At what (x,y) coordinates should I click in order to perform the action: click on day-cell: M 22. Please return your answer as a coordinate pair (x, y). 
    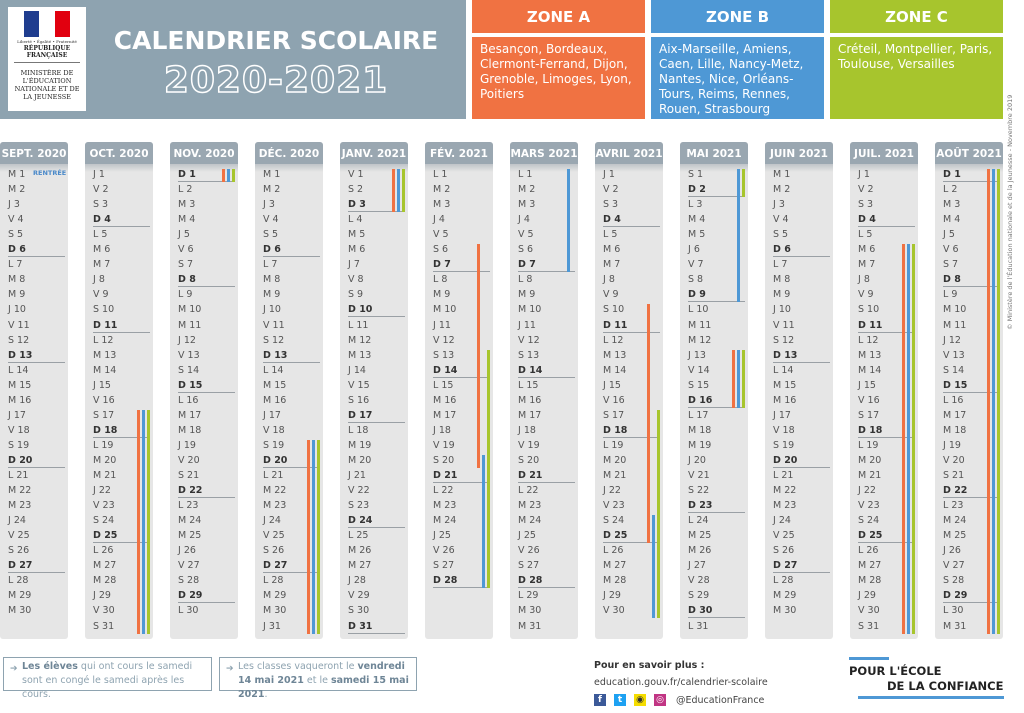
    Looking at the image, I should click on (785, 491).